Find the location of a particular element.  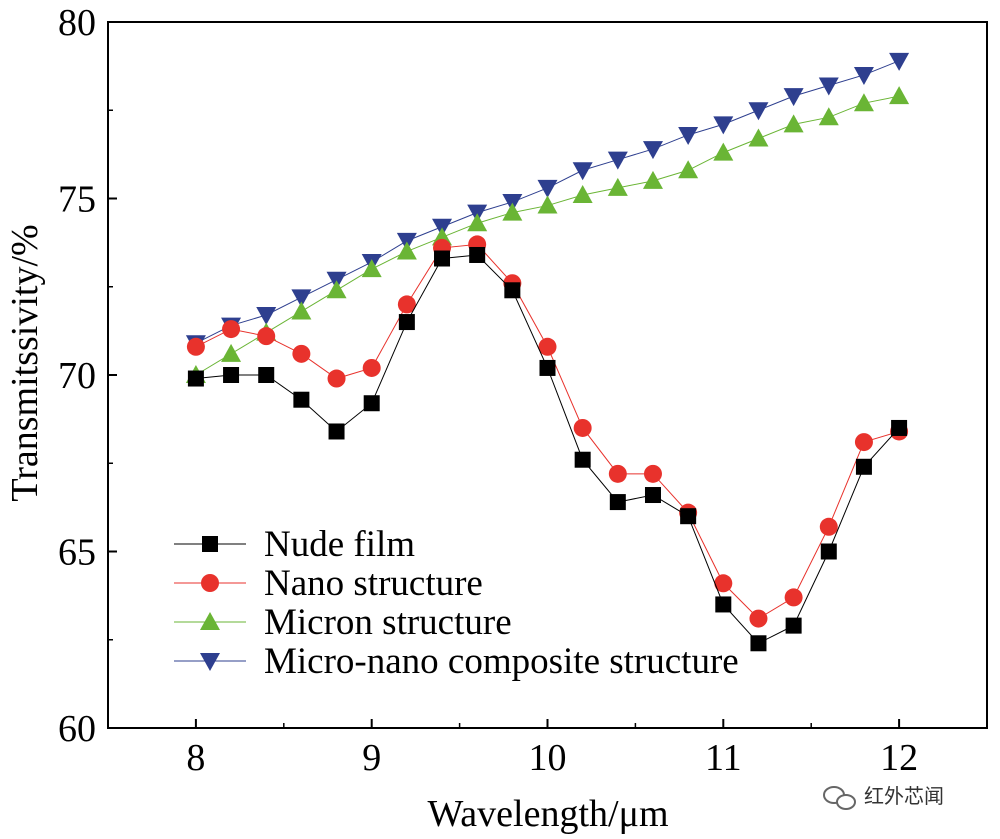

x-tick-label: 10 is located at coordinates (548, 758).